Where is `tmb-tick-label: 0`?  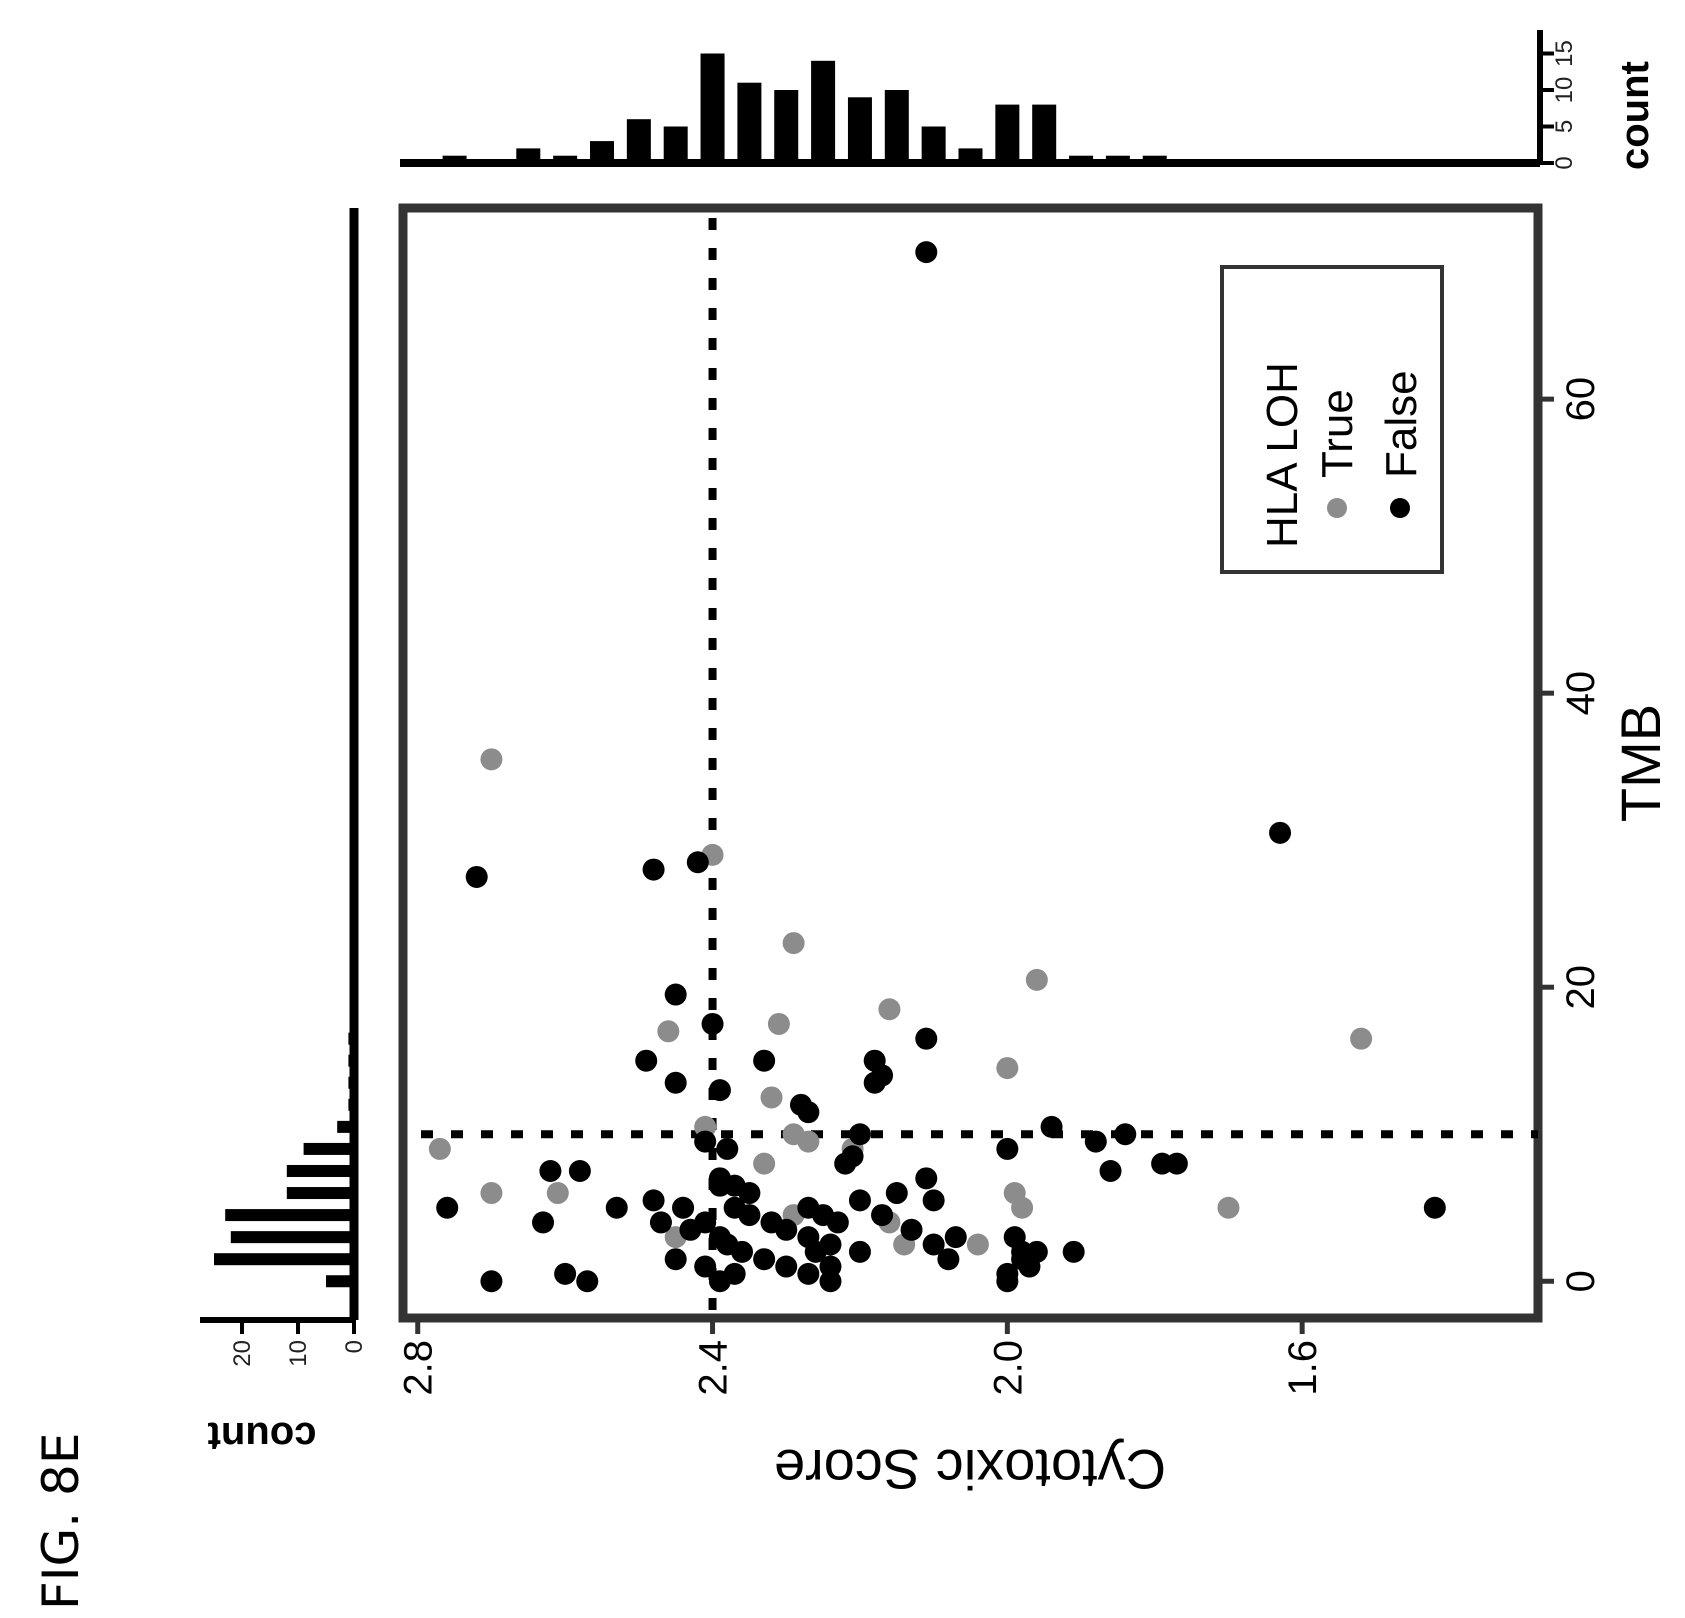
tmb-tick-label: 0 is located at coordinates (1581, 1281).